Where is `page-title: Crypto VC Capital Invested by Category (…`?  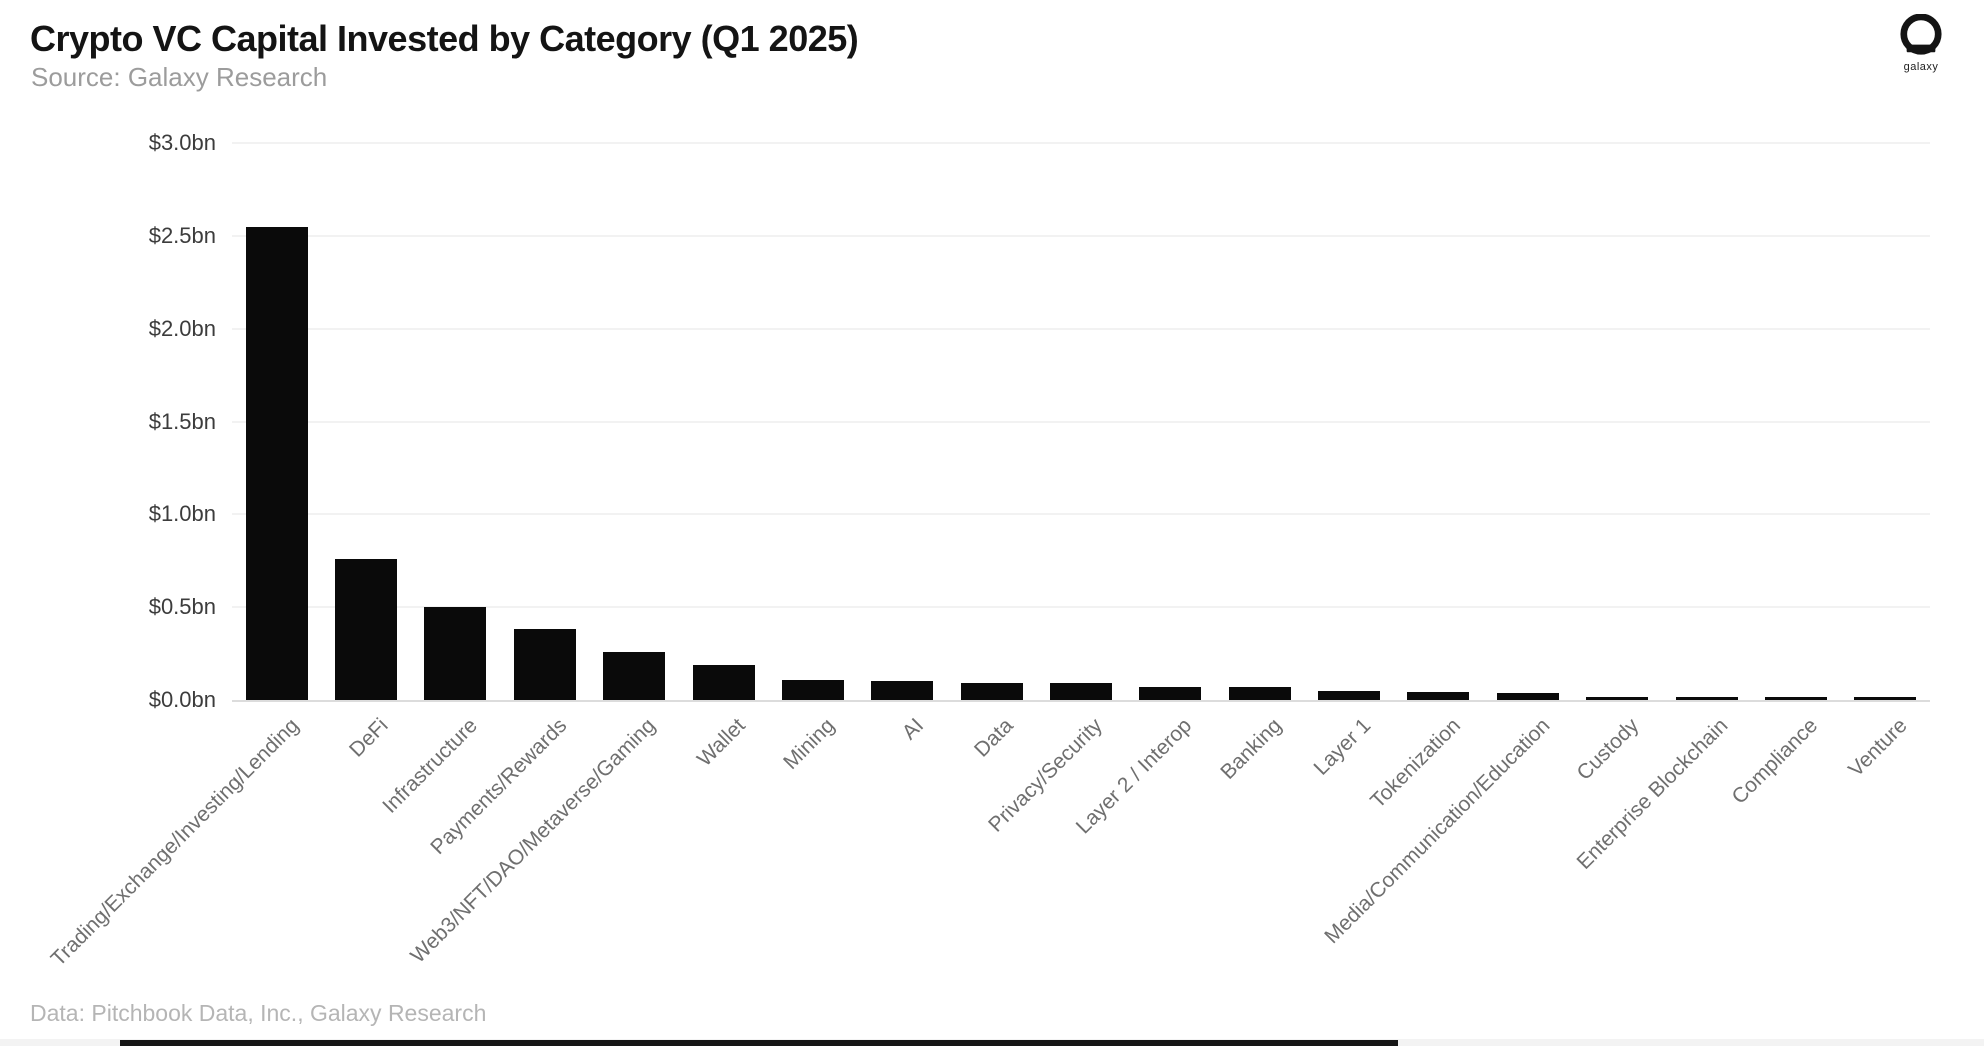 page-title: Crypto VC Capital Invested by Category (… is located at coordinates (444, 38).